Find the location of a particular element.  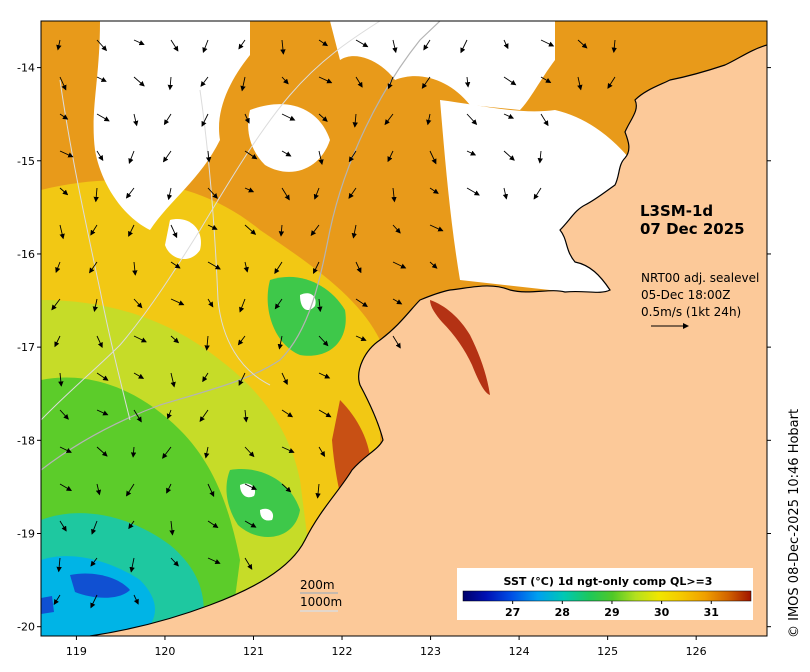

y-tick-label: -20 is located at coordinates (26, 627).